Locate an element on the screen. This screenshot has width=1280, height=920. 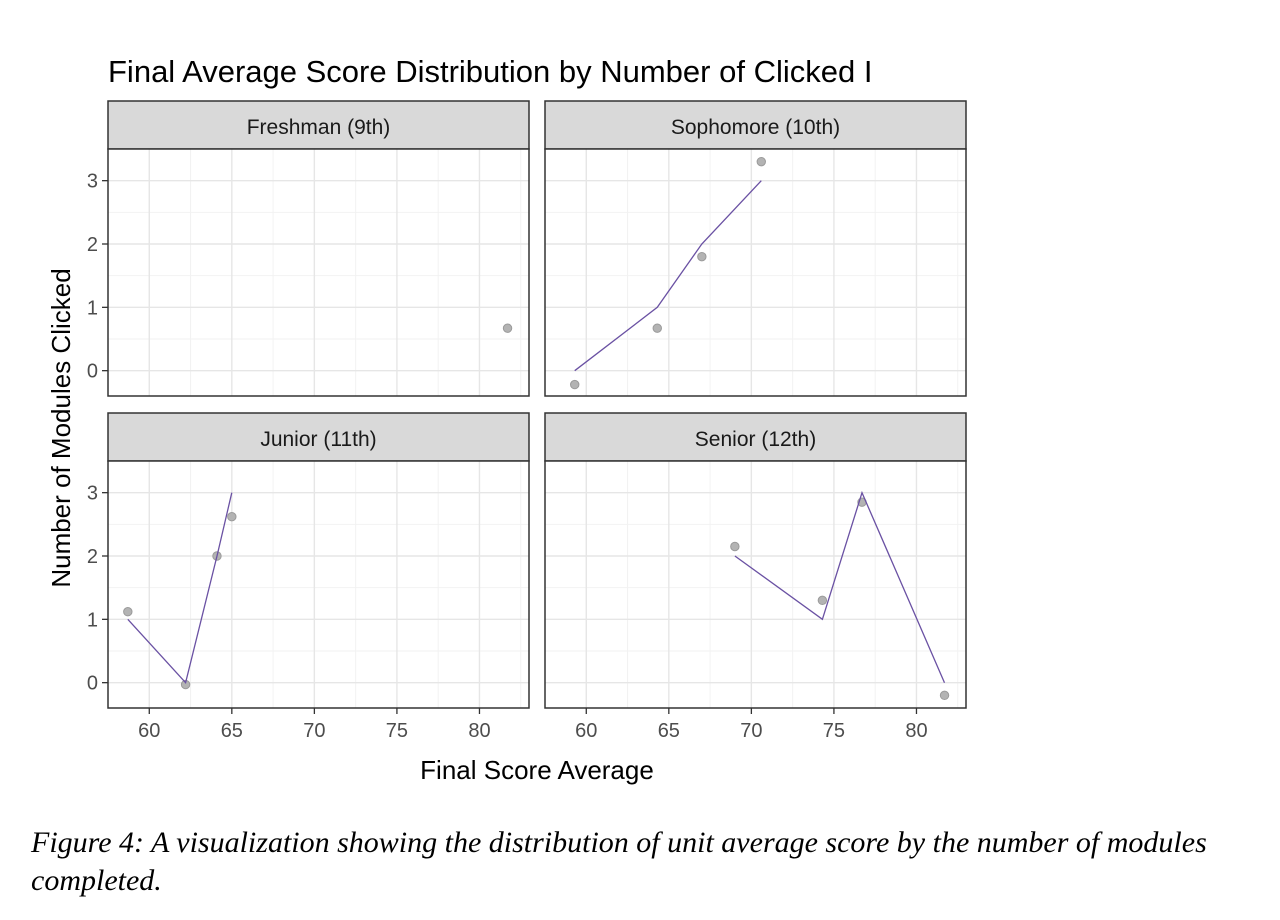
facet-panel-4: Senior (12th) 60 65 70 75 80 is located at coordinates (755, 577).